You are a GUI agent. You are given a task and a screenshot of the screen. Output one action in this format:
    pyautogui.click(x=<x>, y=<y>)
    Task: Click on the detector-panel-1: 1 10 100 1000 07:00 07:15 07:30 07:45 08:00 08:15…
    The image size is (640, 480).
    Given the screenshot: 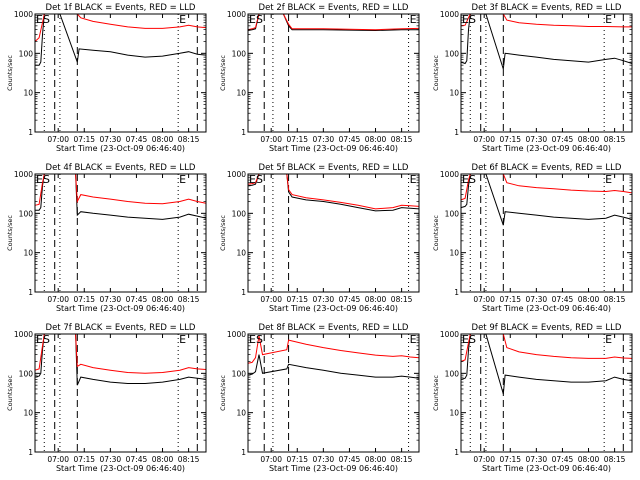 What is the action you would take?
    pyautogui.click(x=106, y=78)
    